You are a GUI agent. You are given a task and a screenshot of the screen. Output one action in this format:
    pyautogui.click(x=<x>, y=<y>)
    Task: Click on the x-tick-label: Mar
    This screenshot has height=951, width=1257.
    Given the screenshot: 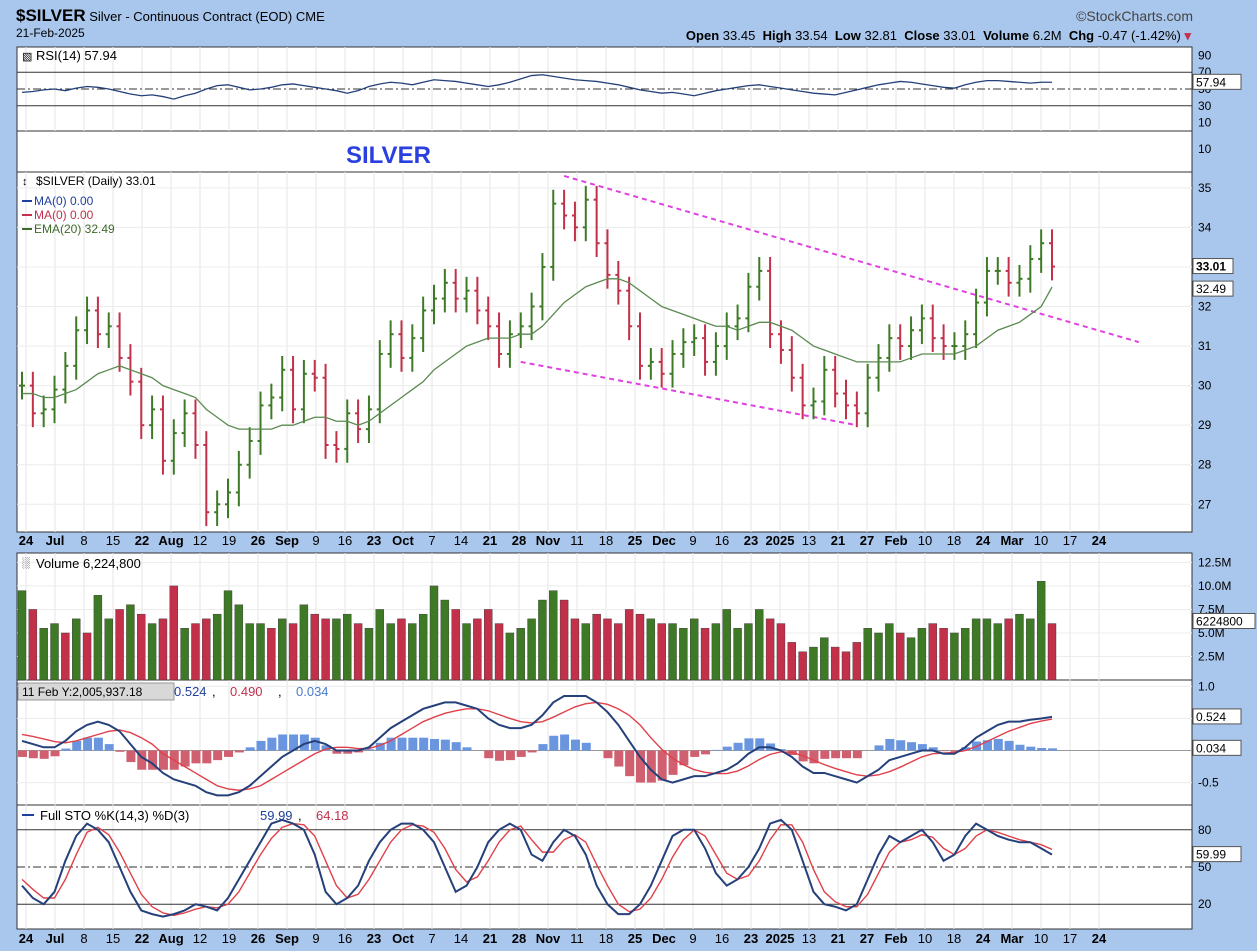 What is the action you would take?
    pyautogui.click(x=1011, y=540)
    